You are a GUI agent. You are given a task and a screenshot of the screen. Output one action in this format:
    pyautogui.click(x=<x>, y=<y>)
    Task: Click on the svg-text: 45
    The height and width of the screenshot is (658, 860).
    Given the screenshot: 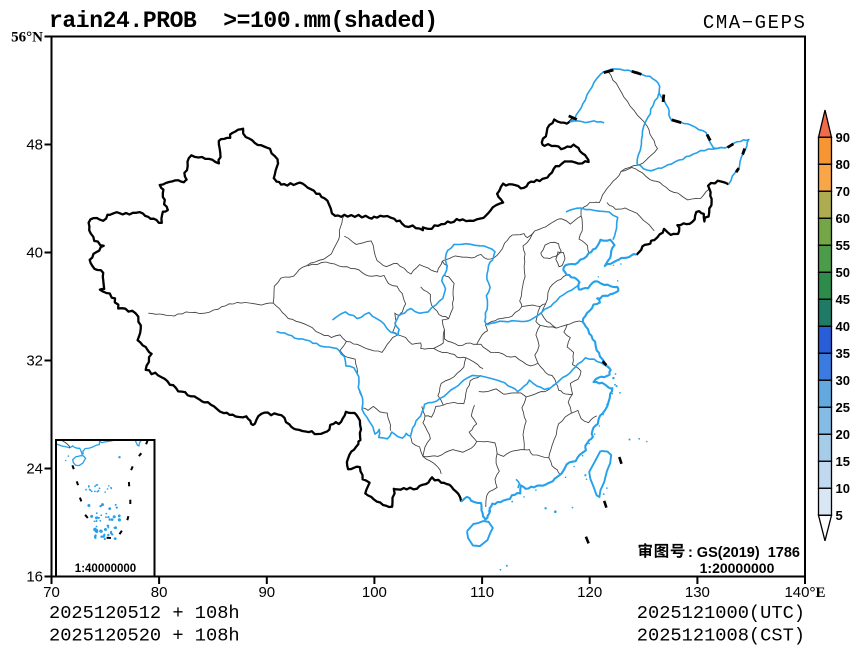 What is the action you would take?
    pyautogui.click(x=843, y=299)
    